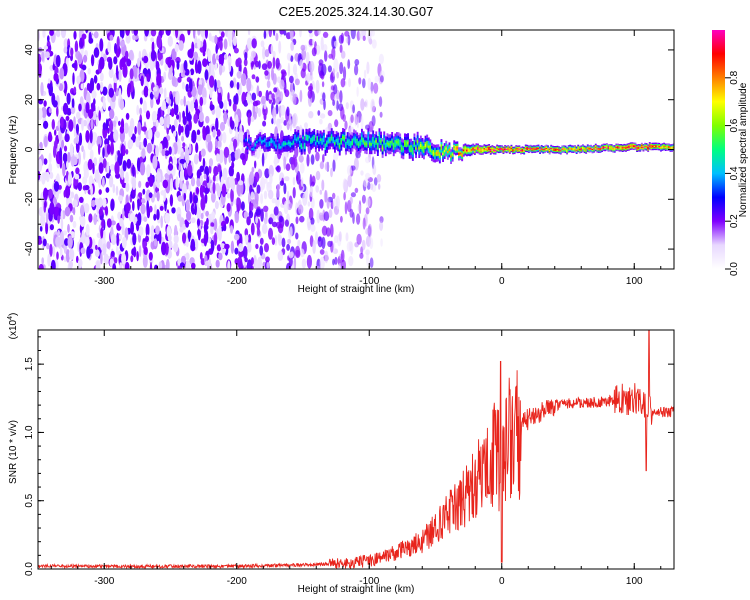  What do you see at coordinates (743, 149) in the screenshot?
I see `colorbar-label: Normalized spectral amplitude` at bounding box center [743, 149].